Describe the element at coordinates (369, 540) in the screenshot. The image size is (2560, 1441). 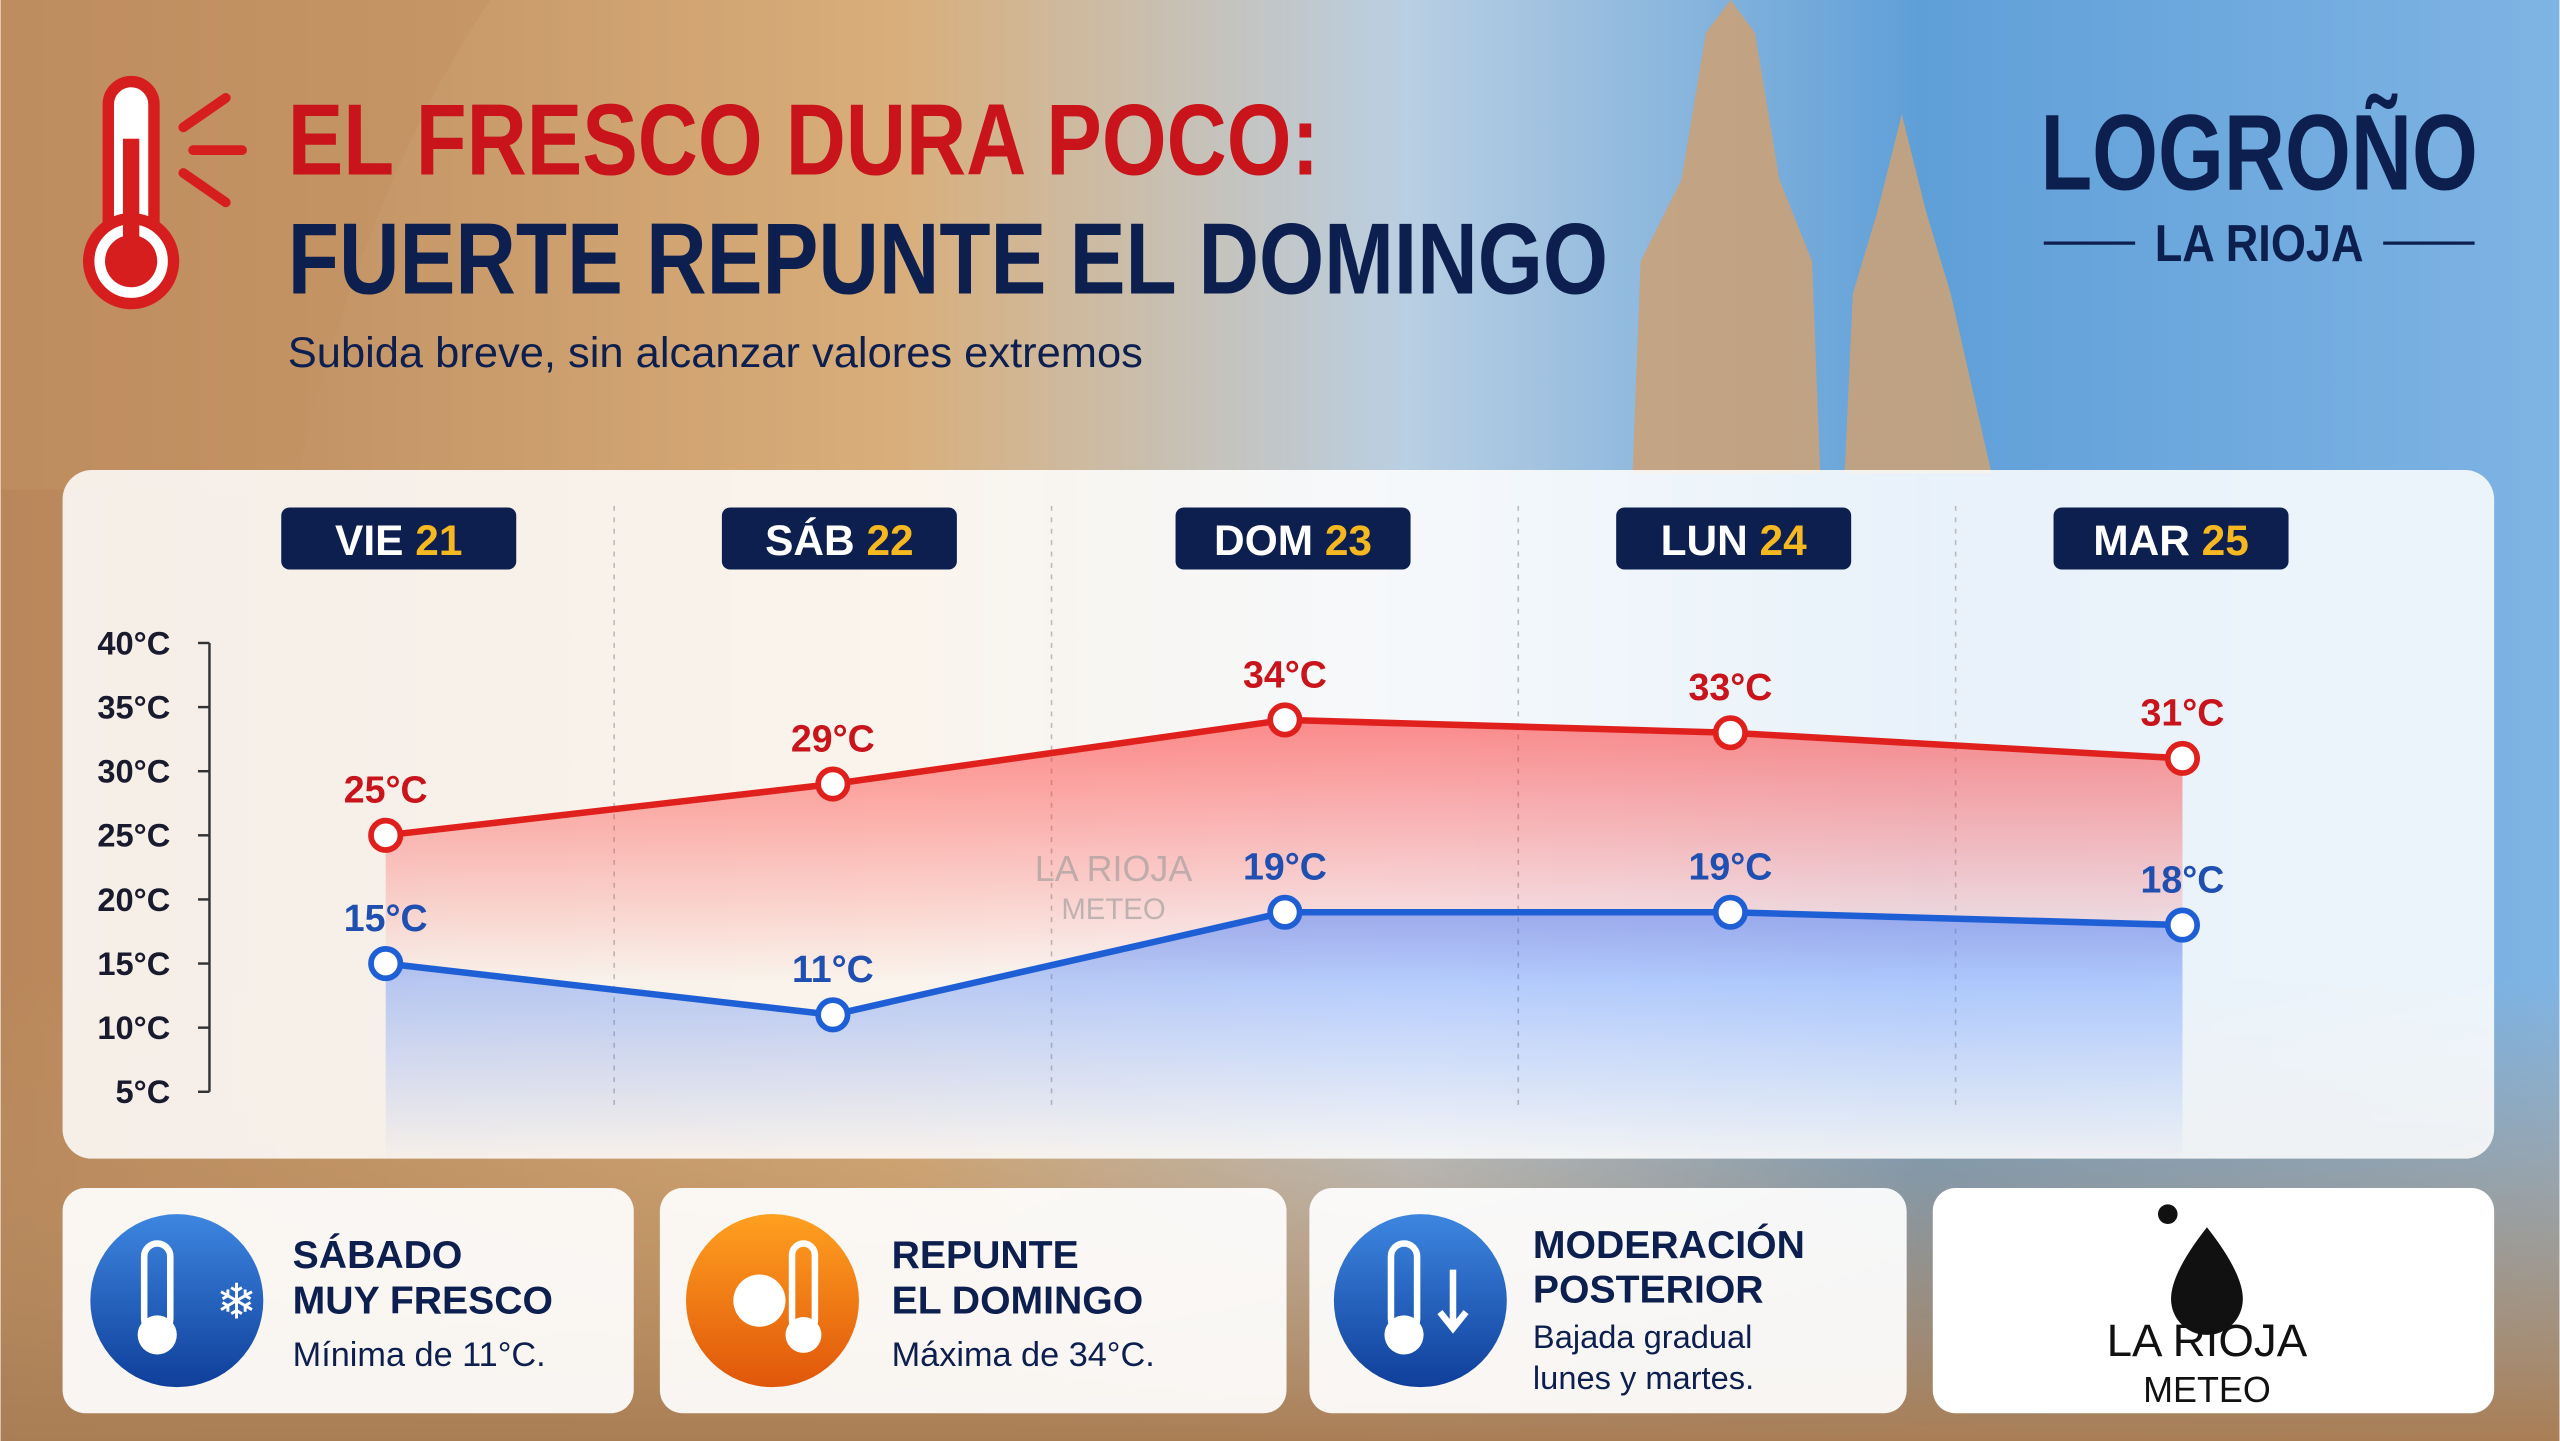
I see `day-name: VIE` at that location.